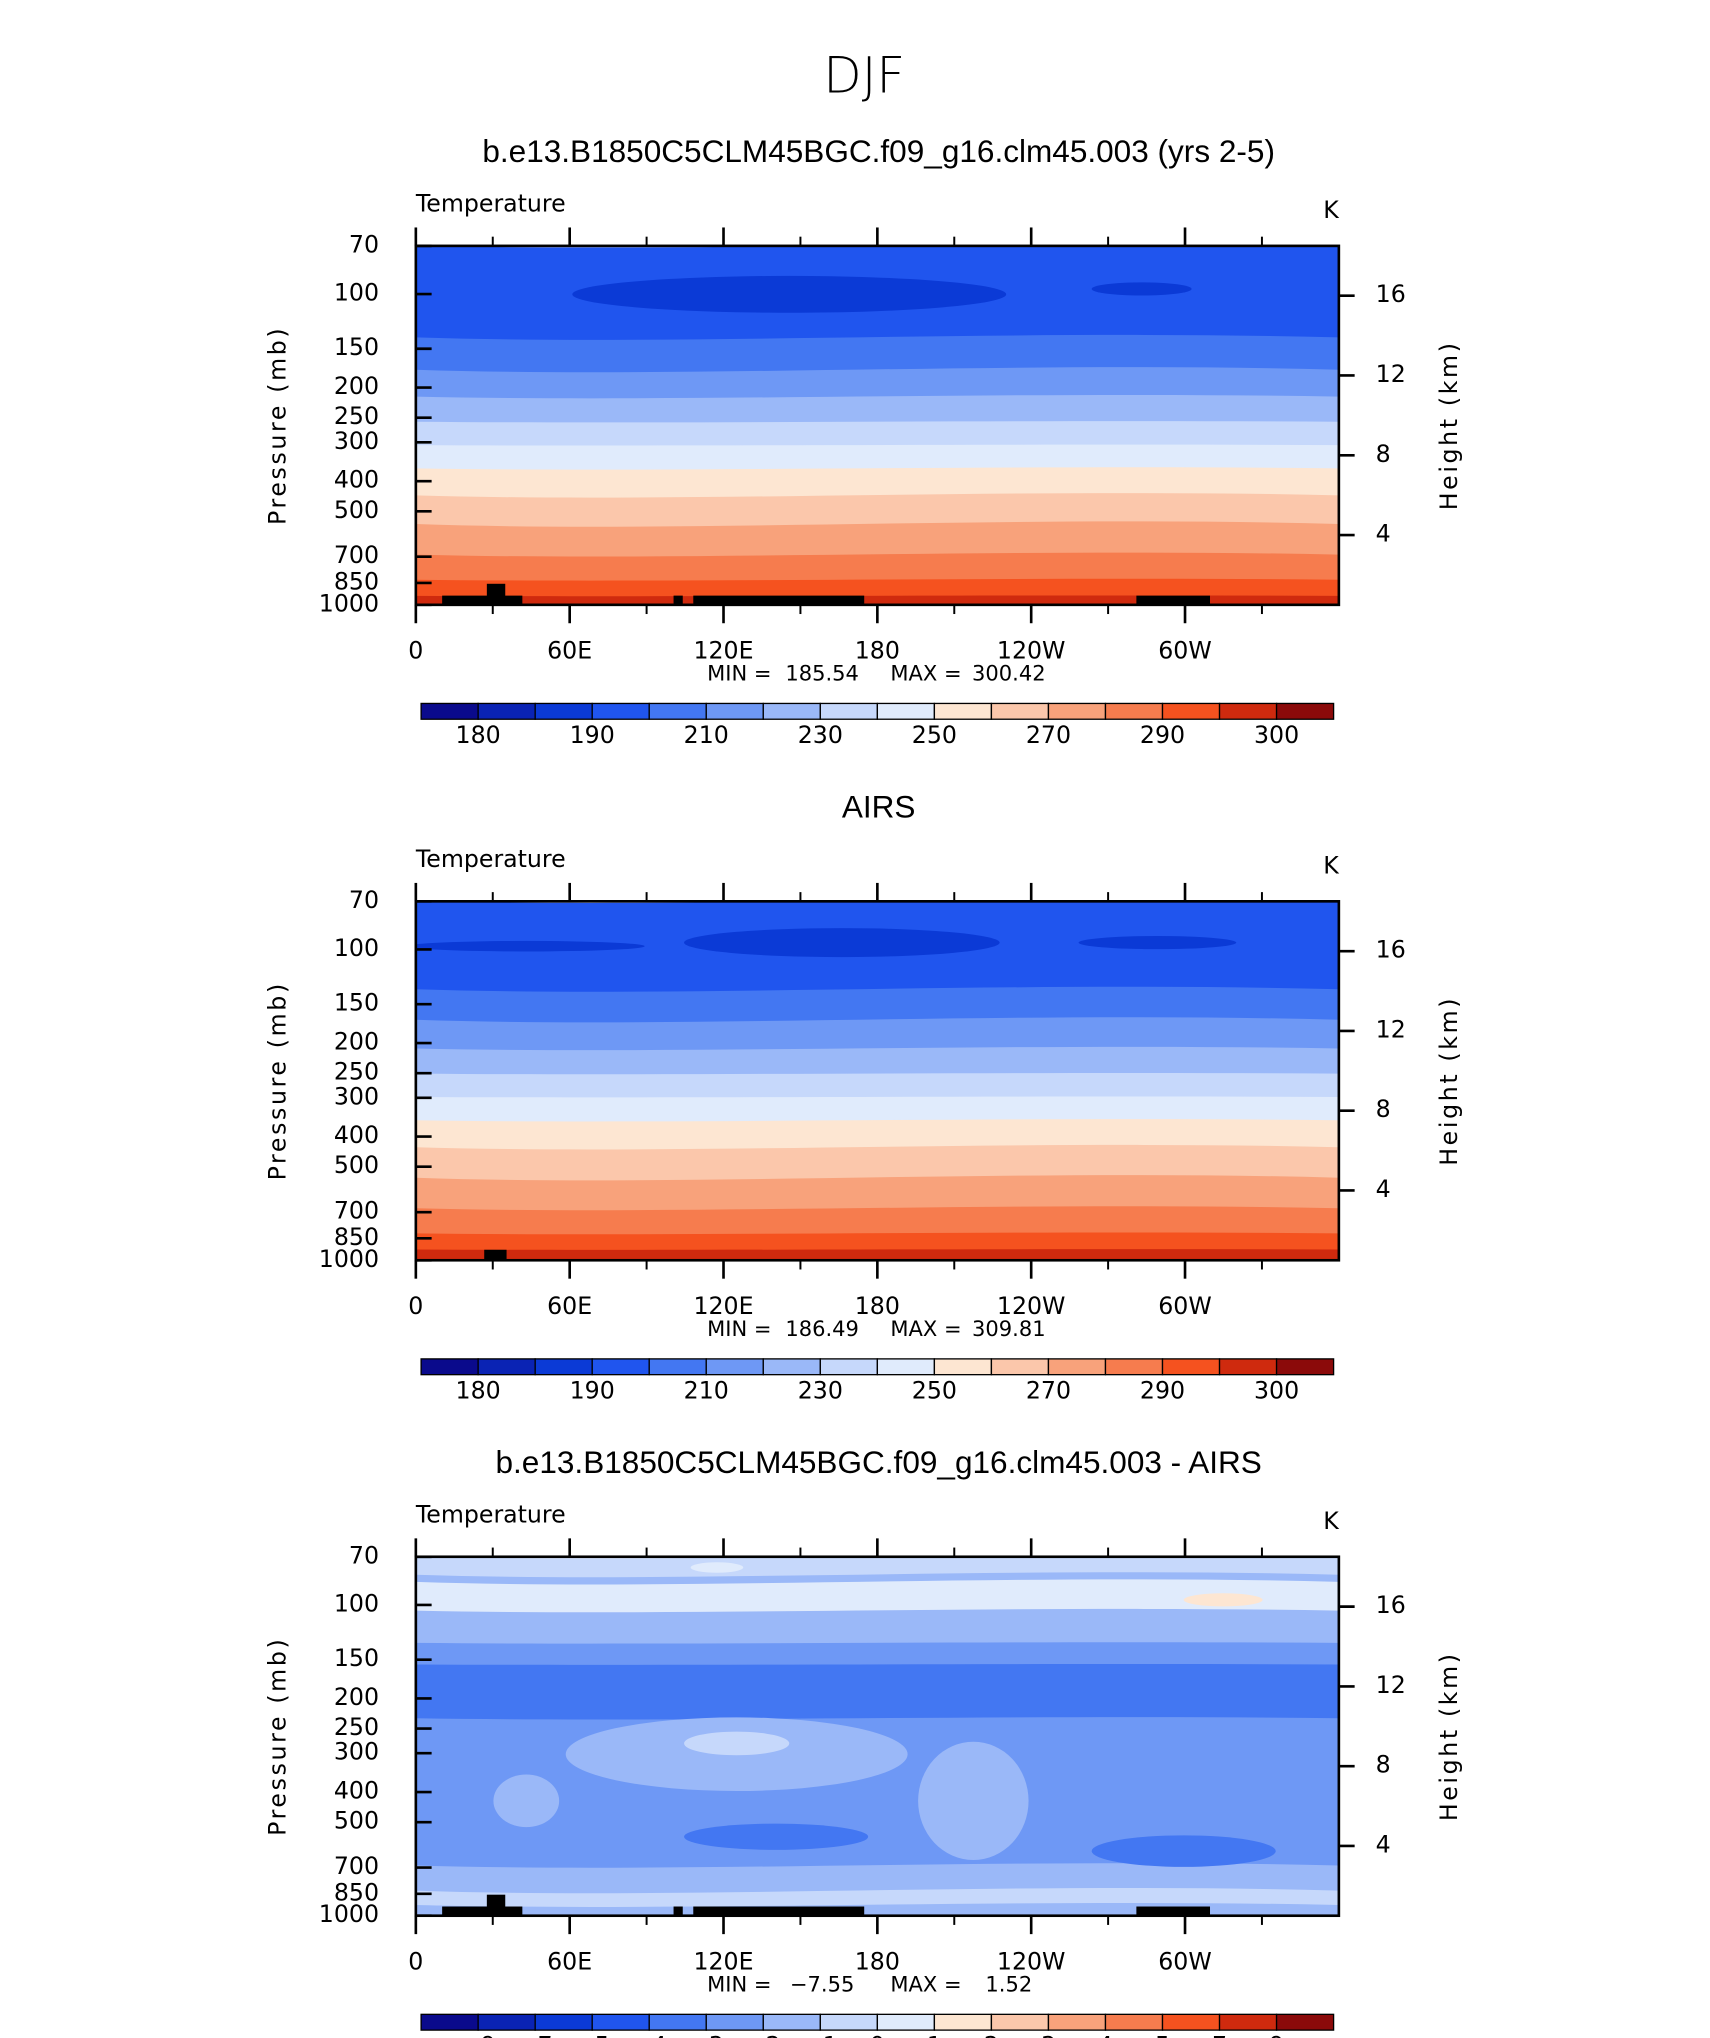 The image size is (1710, 2038). I want to click on y-tick-label: 150, so click(356, 1003).